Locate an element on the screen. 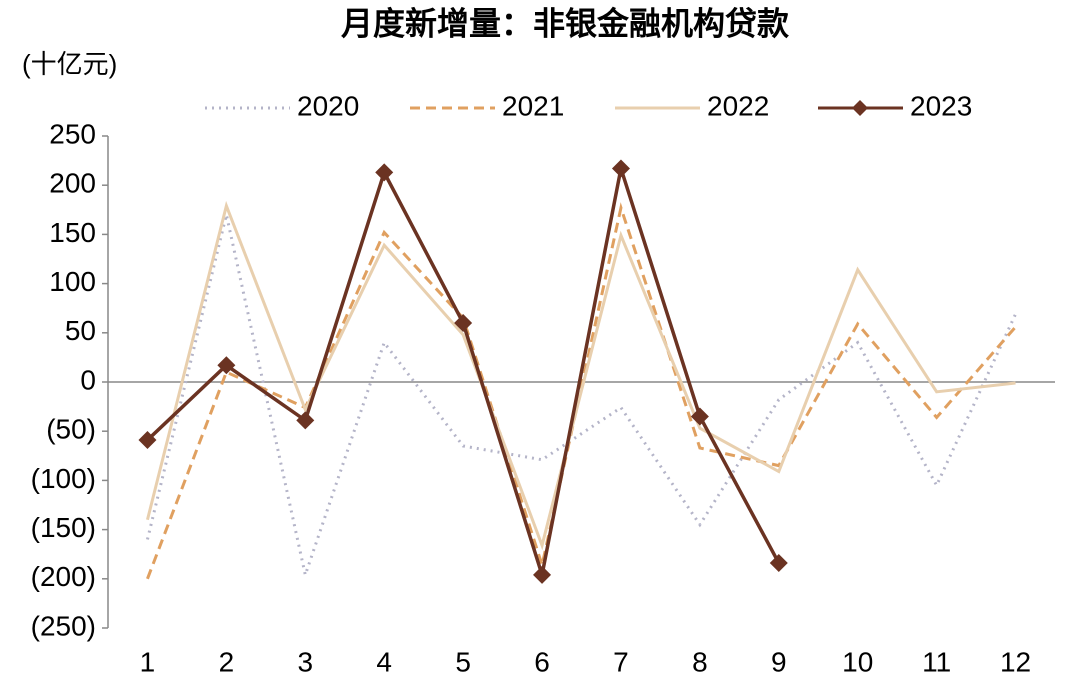 This screenshot has height=694, width=1080. x-tick-label: 6 is located at coordinates (542, 661).